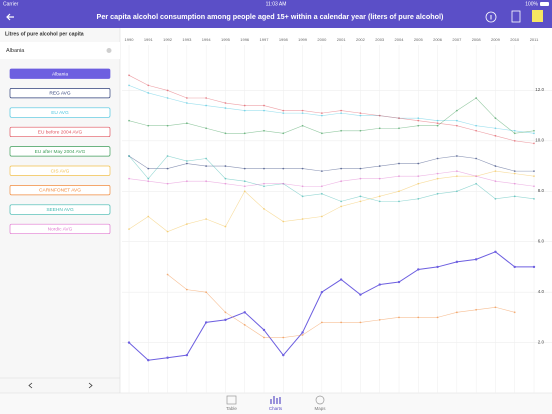 The image size is (552, 414). Describe the element at coordinates (11, 4) in the screenshot. I see `carrier: Carrier` at that location.